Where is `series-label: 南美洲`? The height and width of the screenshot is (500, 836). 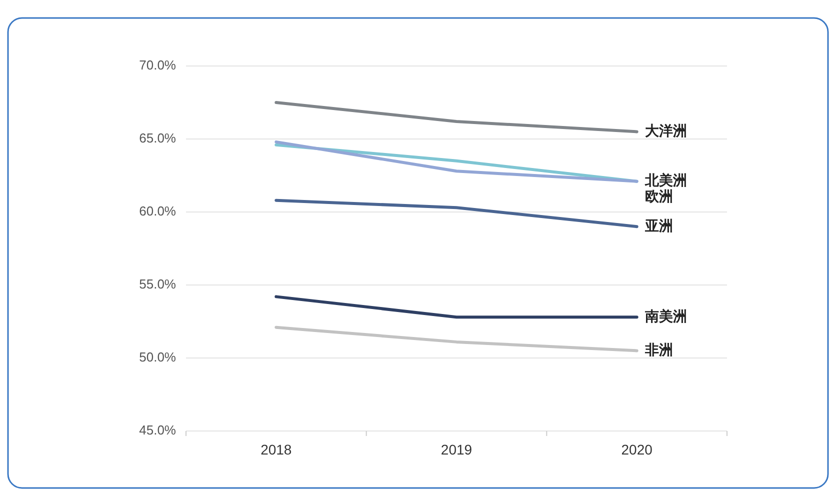 series-label: 南美洲 is located at coordinates (665, 316).